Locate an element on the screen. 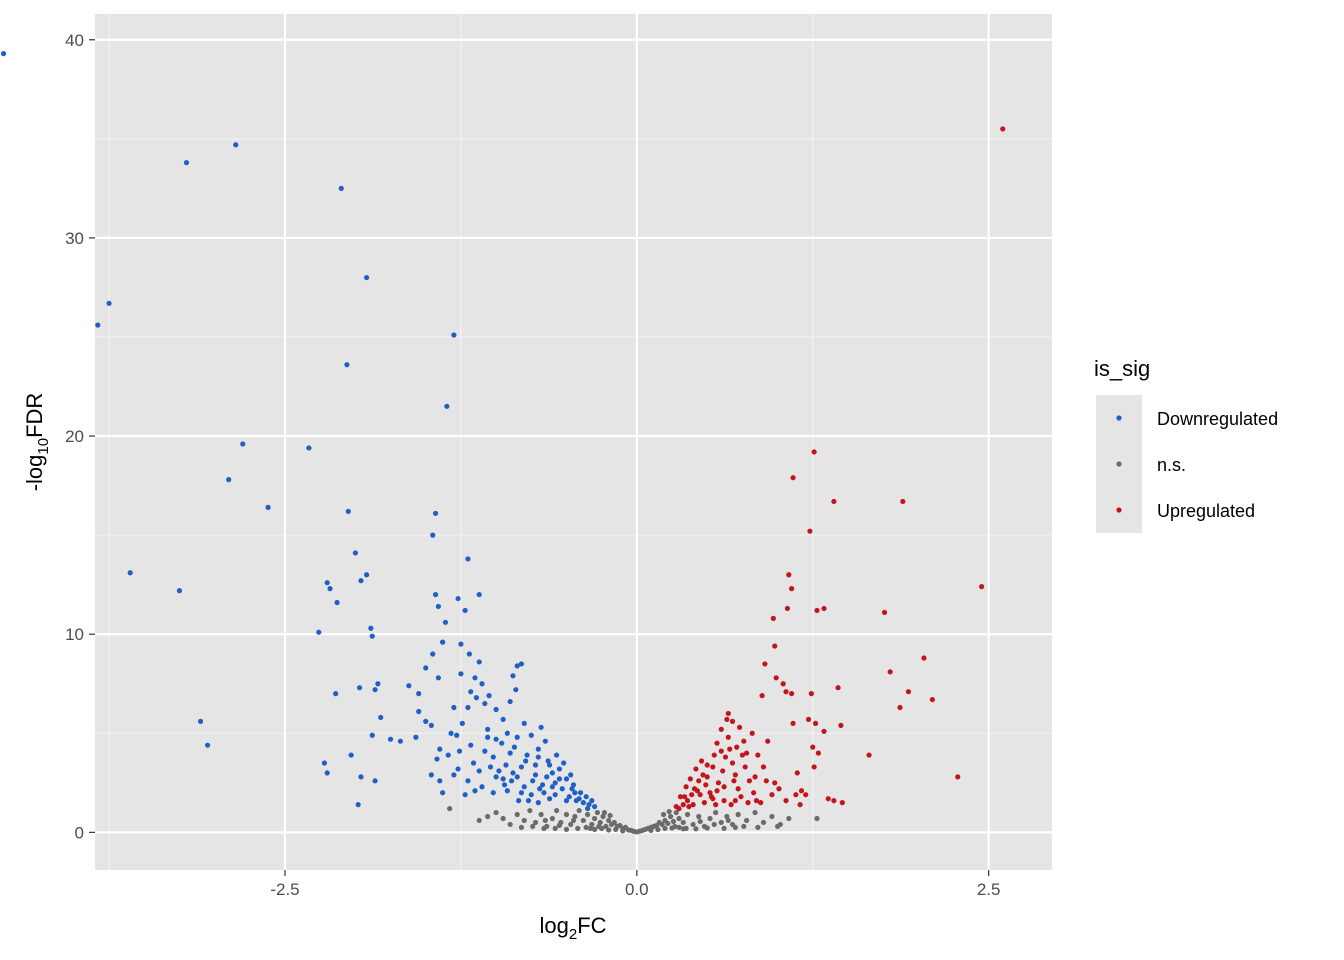 The image size is (1344, 960). y-tick-label: 10 is located at coordinates (74, 634).